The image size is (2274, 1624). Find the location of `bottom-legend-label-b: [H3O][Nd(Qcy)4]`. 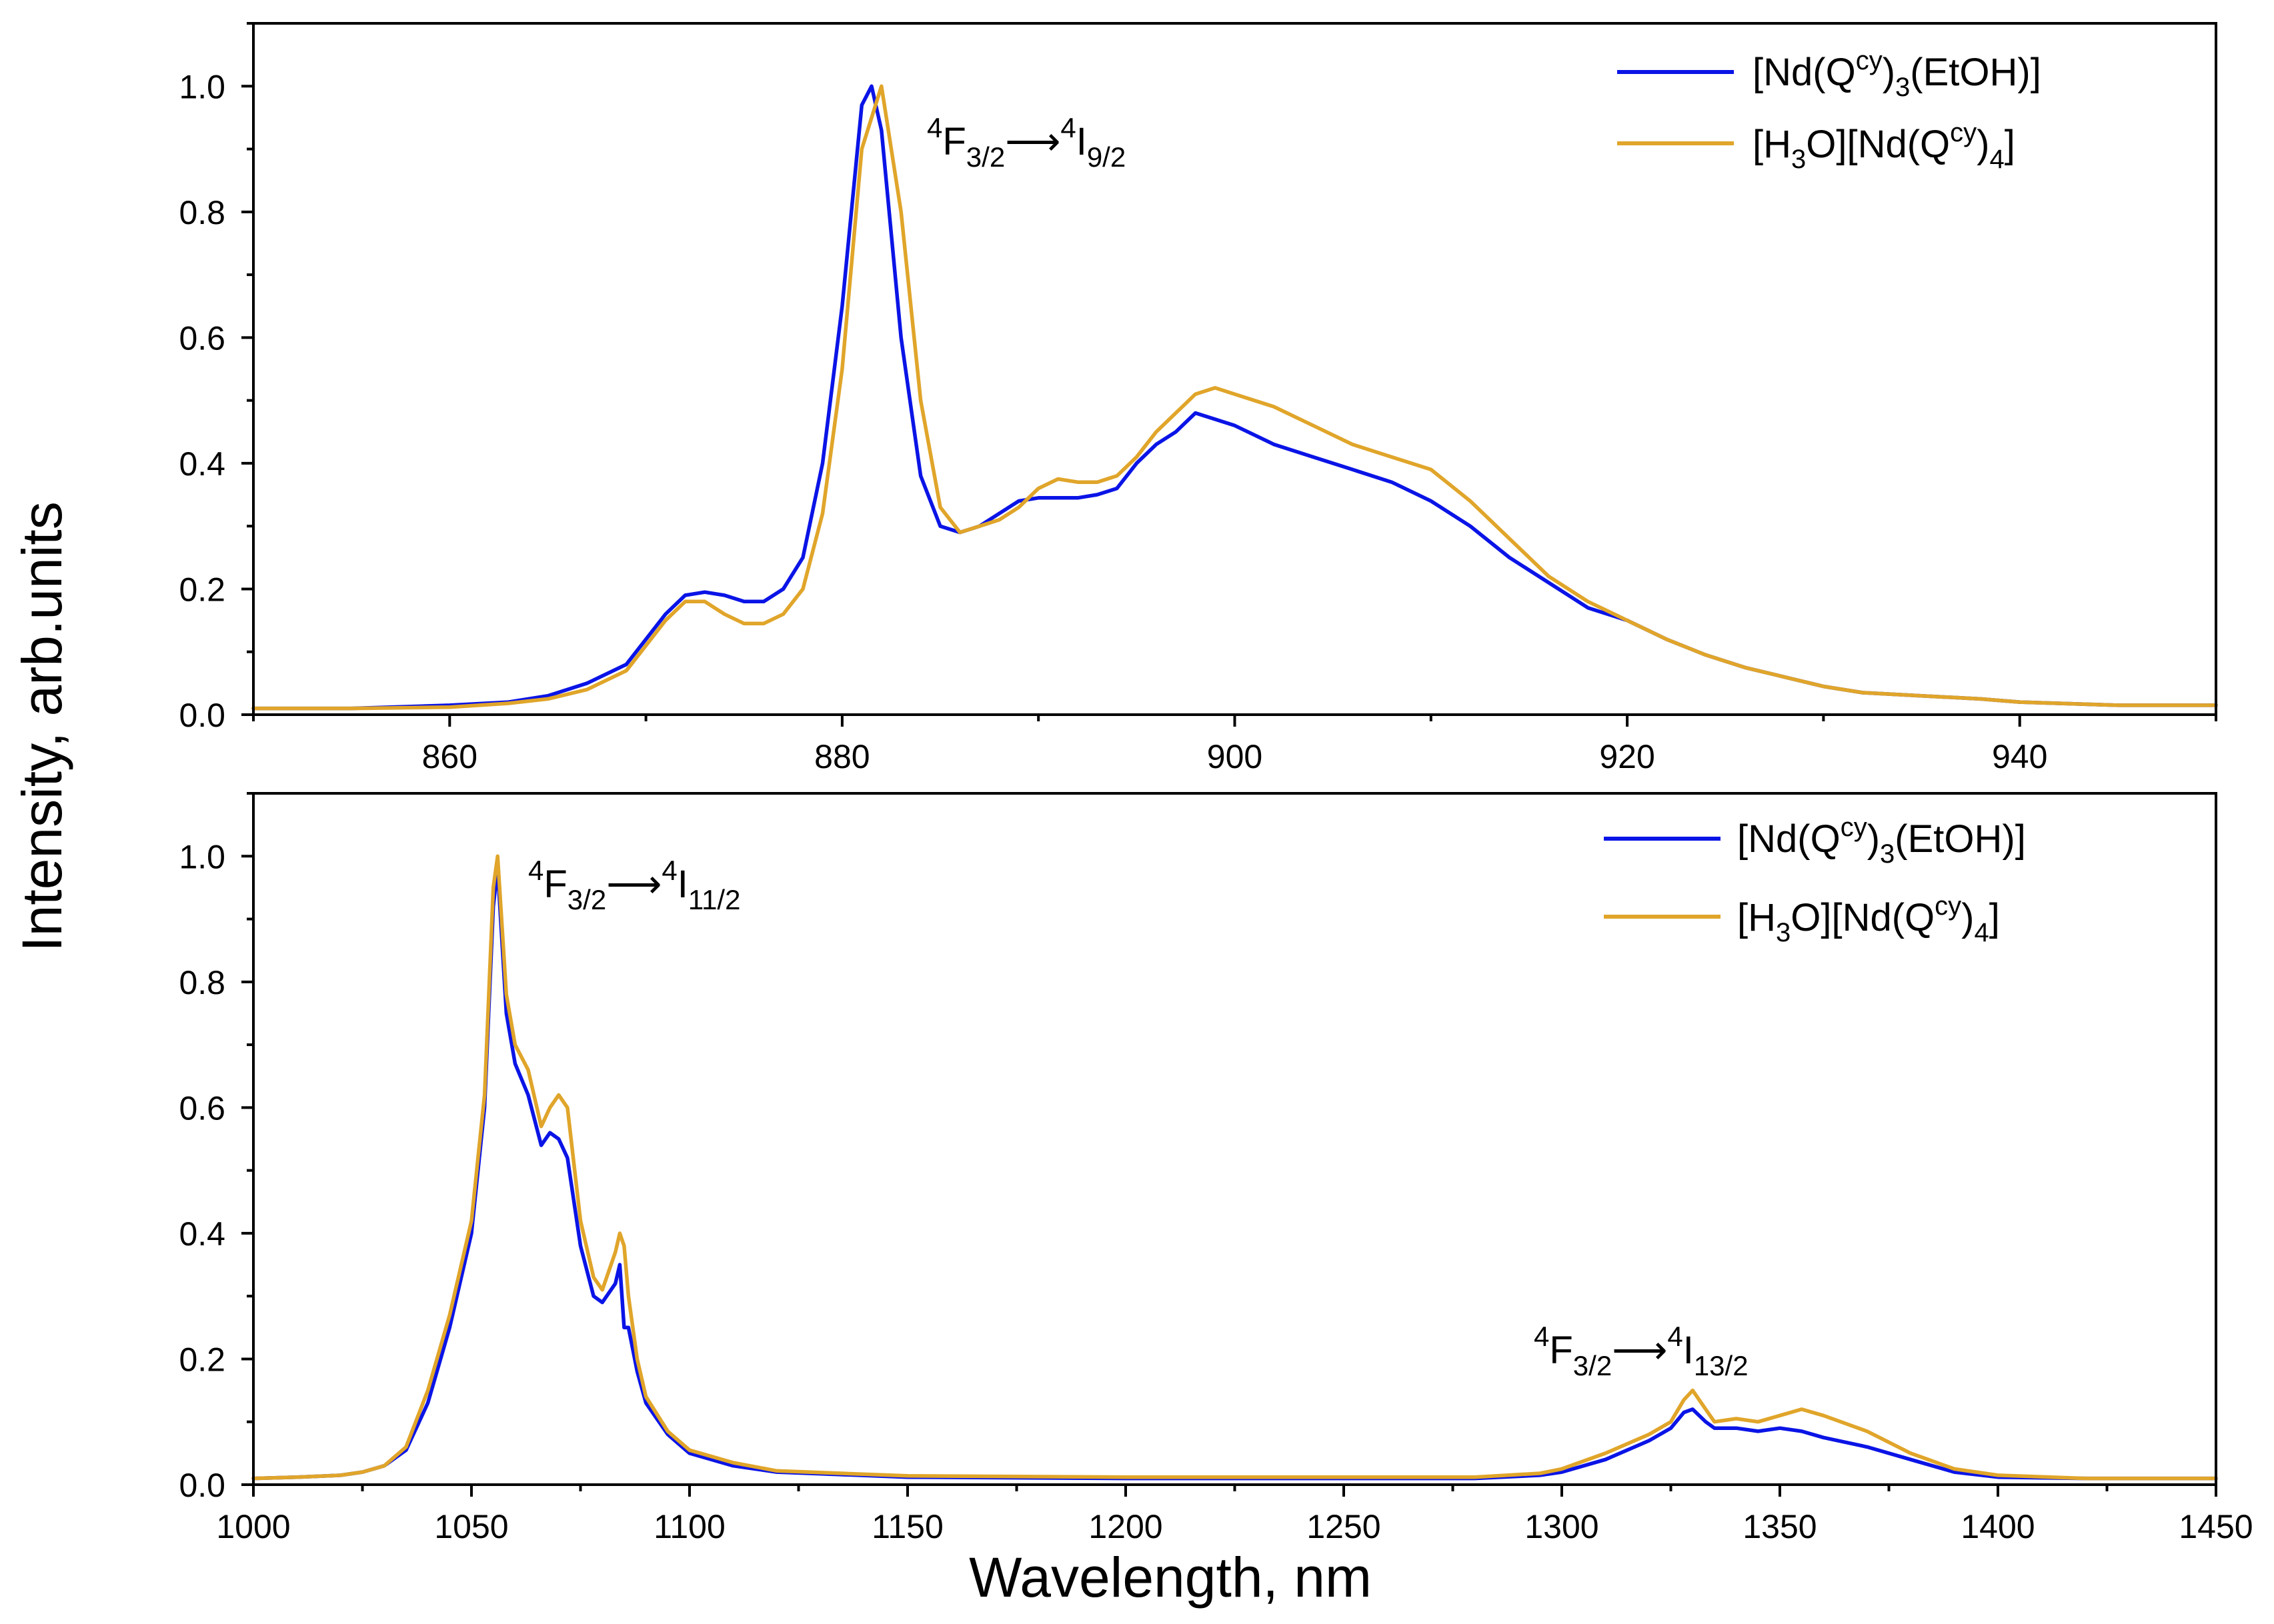

bottom-legend-label-b: [H3O][Nd(Qcy)4] is located at coordinates (1868, 919).